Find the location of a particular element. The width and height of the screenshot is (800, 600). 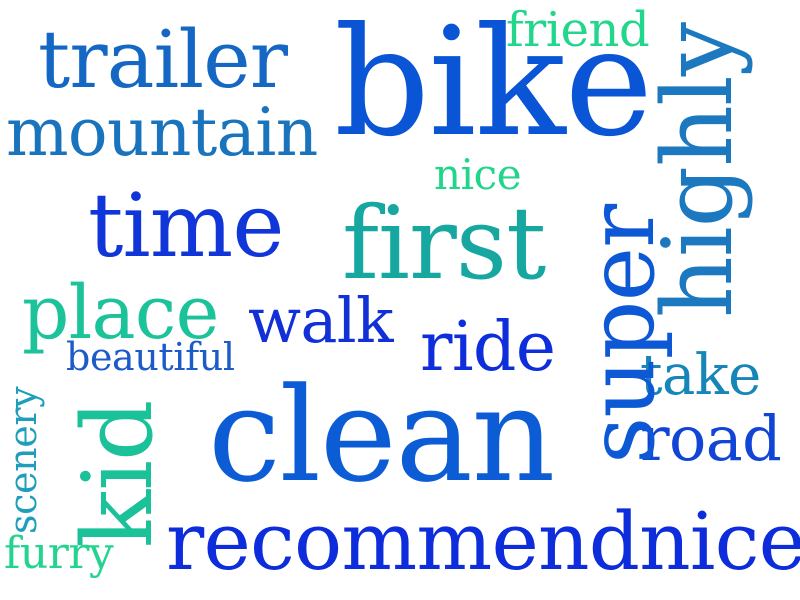

word-first: first is located at coordinates (444, 243).